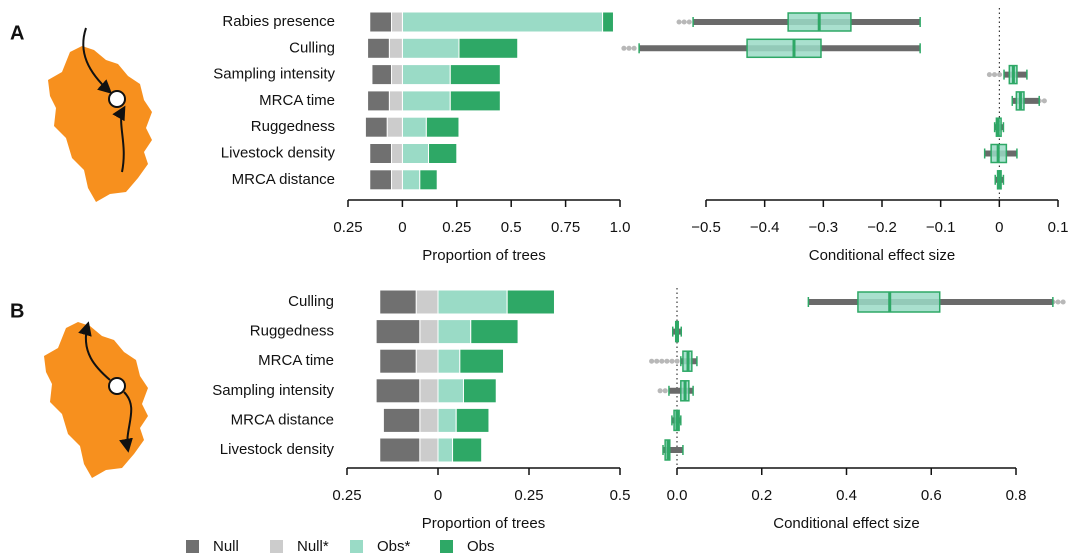 This screenshot has width=1071, height=558. Describe the element at coordinates (17, 33) in the screenshot. I see `panel-label: A` at that location.